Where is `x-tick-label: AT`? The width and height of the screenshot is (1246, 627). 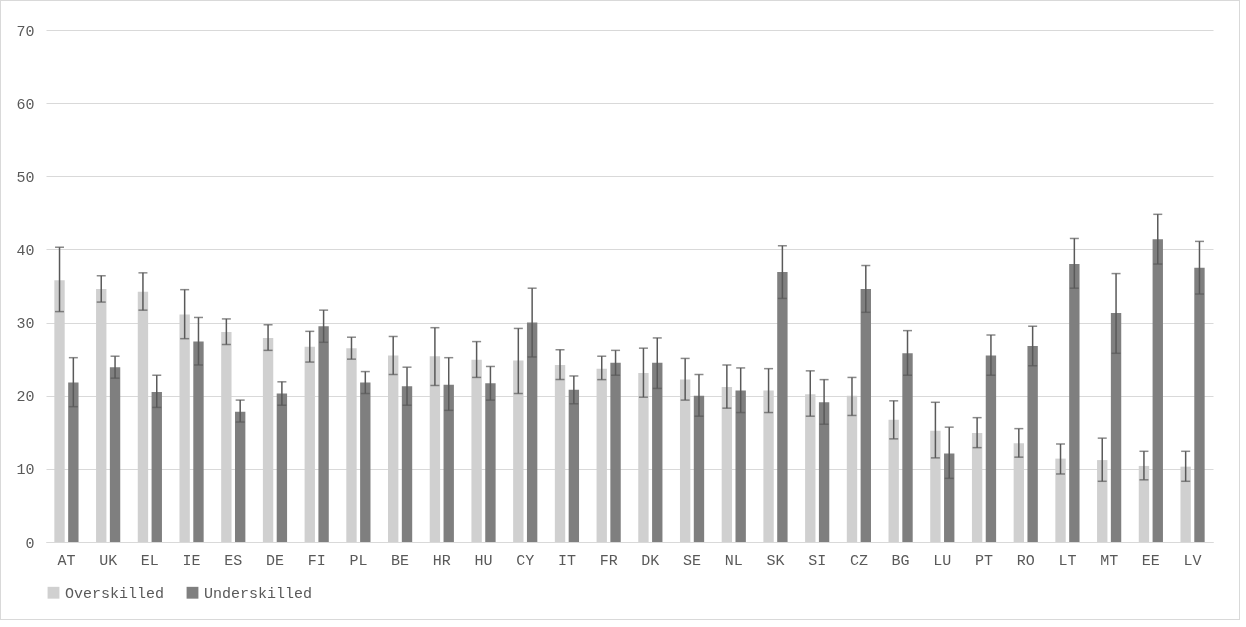
x-tick-label: AT is located at coordinates (66, 561).